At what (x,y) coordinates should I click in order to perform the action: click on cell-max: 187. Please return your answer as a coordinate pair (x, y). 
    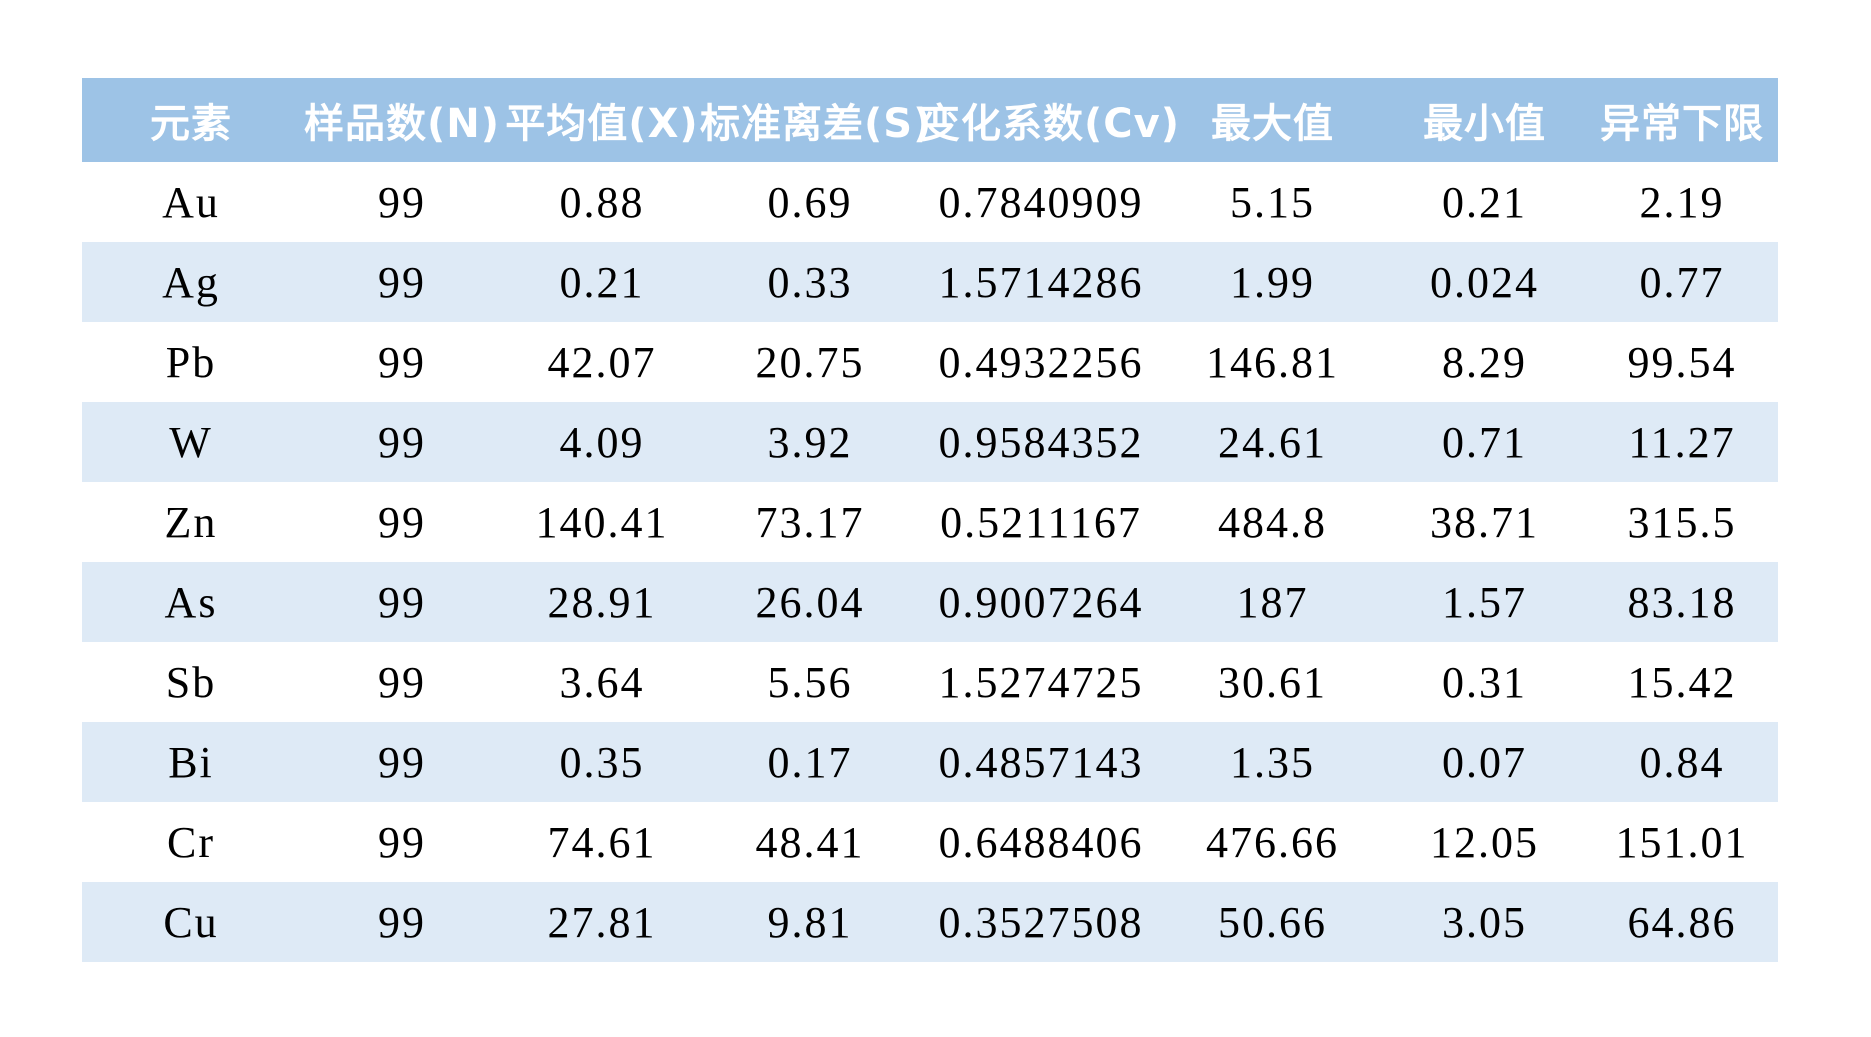
    Looking at the image, I should click on (1272, 602).